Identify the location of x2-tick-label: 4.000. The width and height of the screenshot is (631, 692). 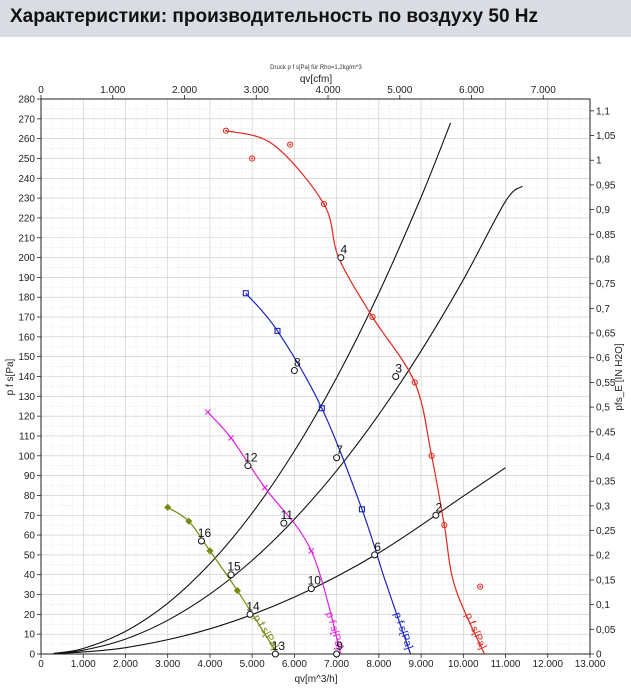
(328, 90).